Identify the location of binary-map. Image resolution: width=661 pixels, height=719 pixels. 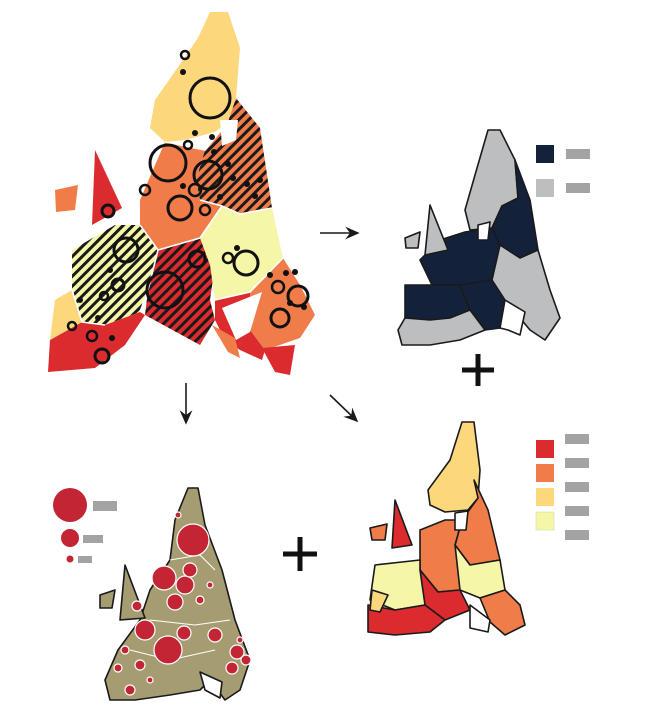
(479, 237).